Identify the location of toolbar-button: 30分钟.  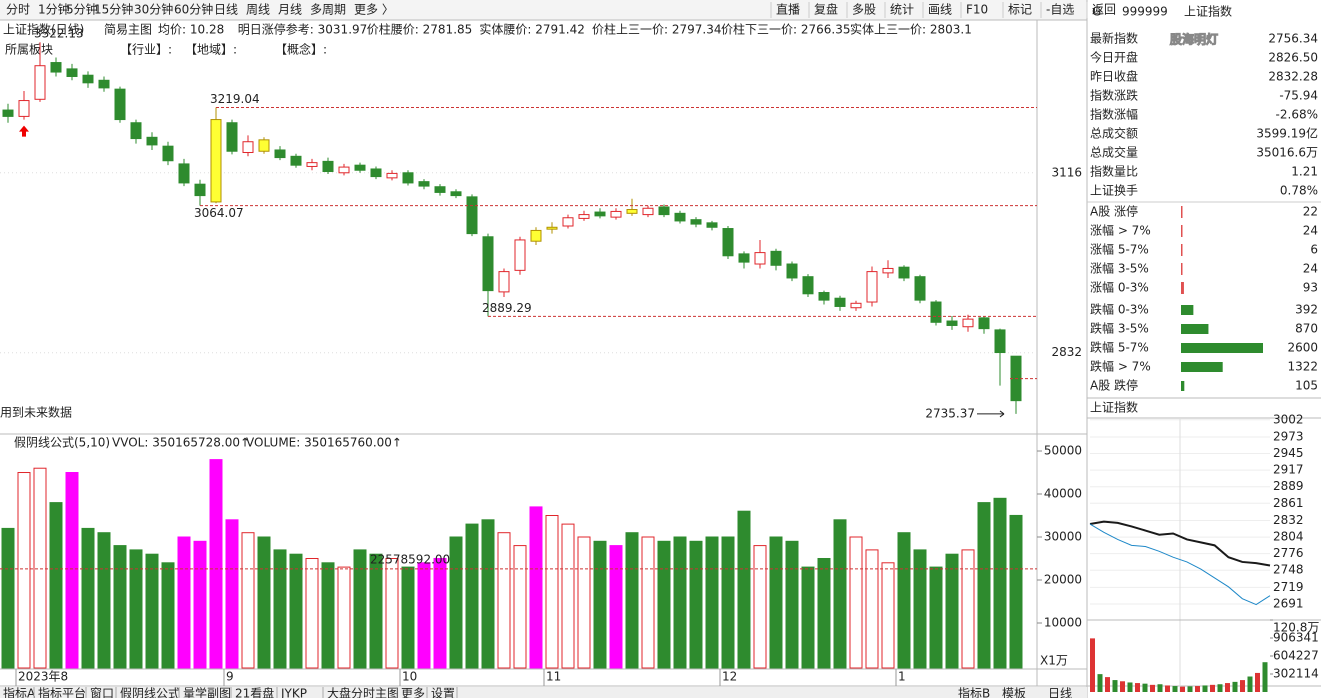
(153, 9).